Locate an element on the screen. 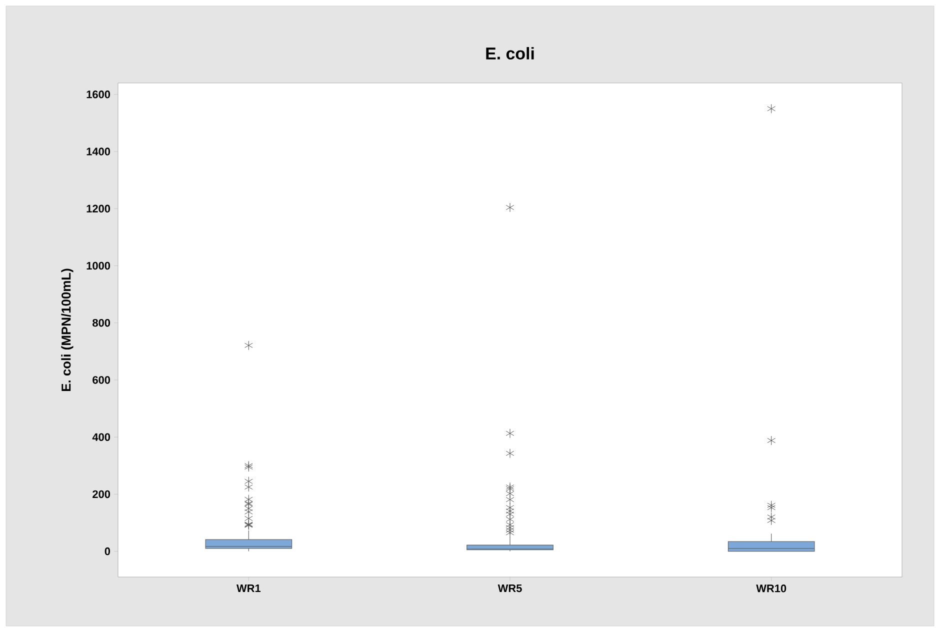 The width and height of the screenshot is (940, 632). y-tick-label: 1200 is located at coordinates (98, 208).